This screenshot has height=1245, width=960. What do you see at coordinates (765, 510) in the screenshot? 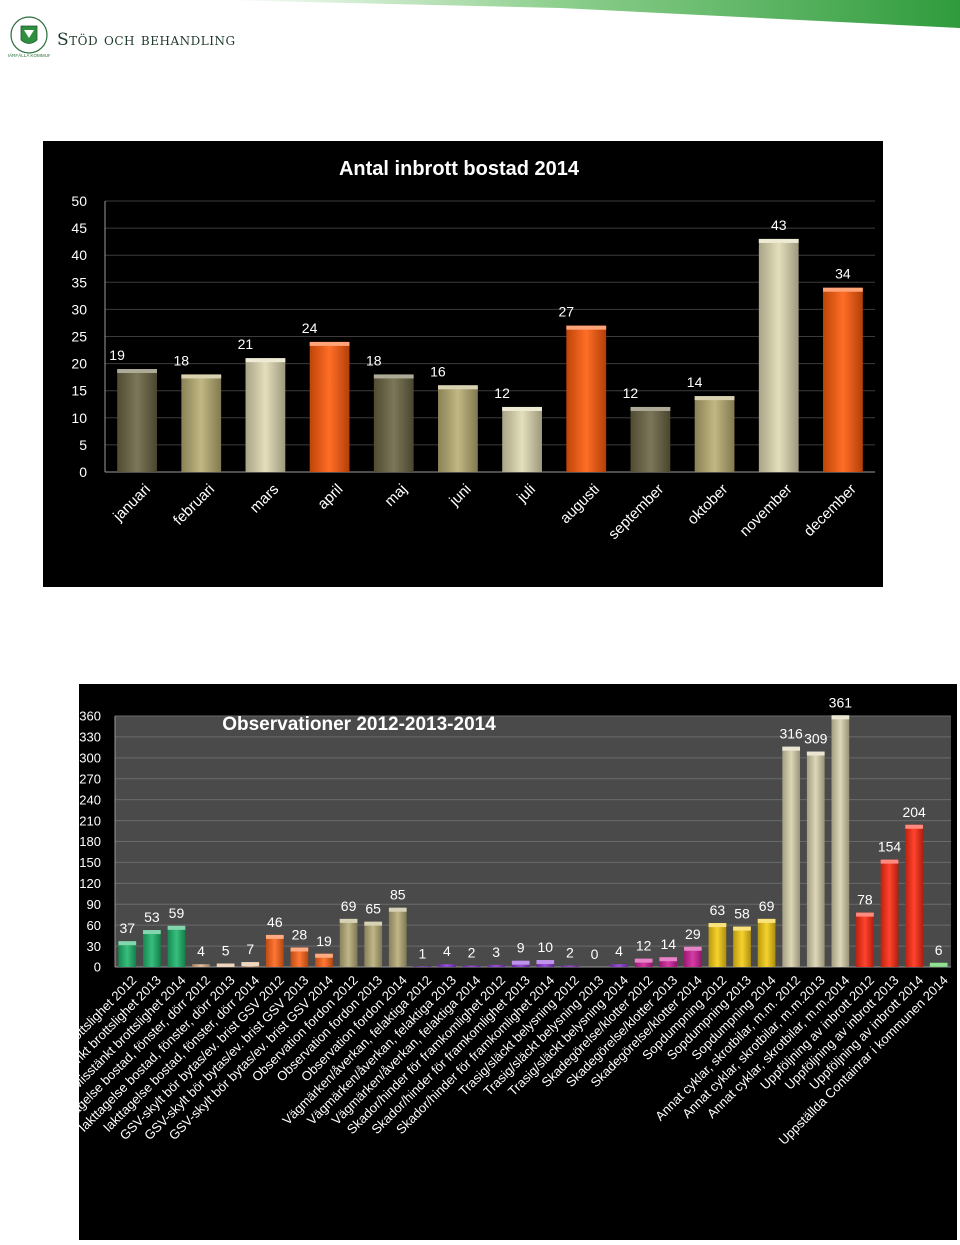
I see `x-category-label: november` at bounding box center [765, 510].